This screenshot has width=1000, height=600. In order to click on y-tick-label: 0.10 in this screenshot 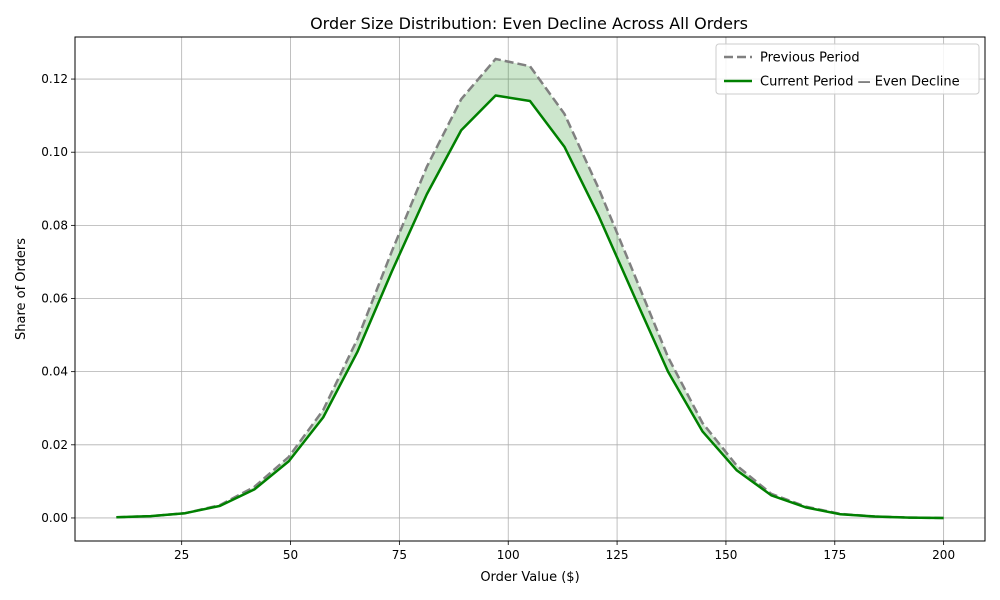, I will do `click(54, 152)`.